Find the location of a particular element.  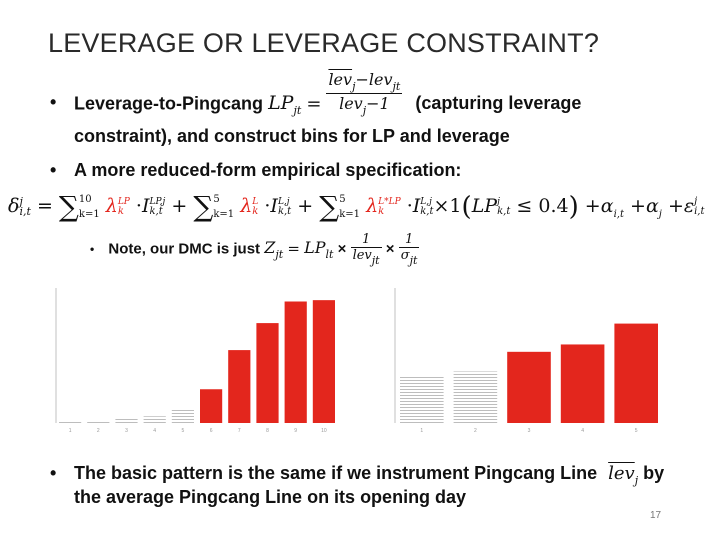

note-text: Note, our DMC is just is located at coordinates (184, 249).